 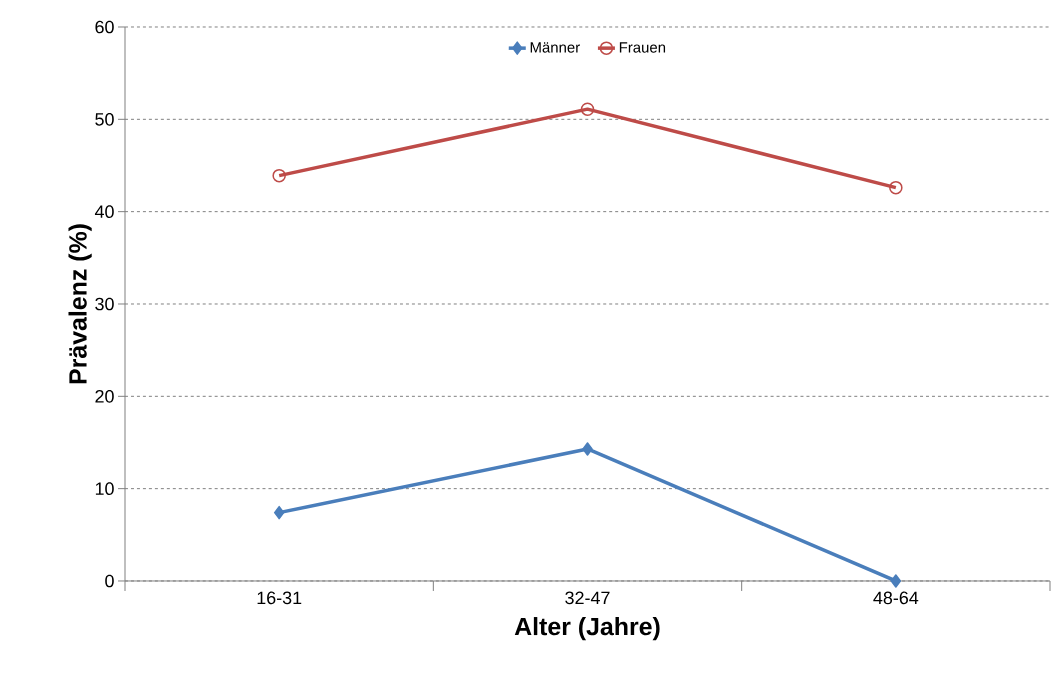 What do you see at coordinates (587, 629) in the screenshot?
I see `x-axis-title: Alter (Jahre)` at bounding box center [587, 629].